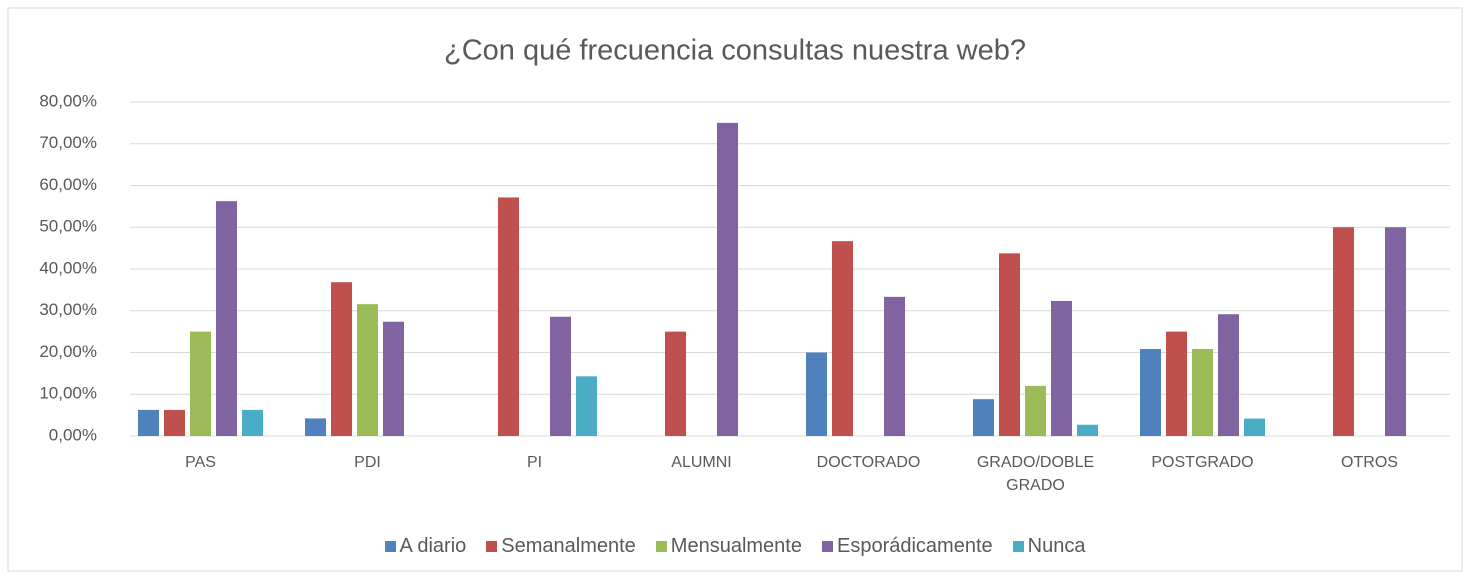  What do you see at coordinates (68, 142) in the screenshot?
I see `y-tick-label: 70,00%` at bounding box center [68, 142].